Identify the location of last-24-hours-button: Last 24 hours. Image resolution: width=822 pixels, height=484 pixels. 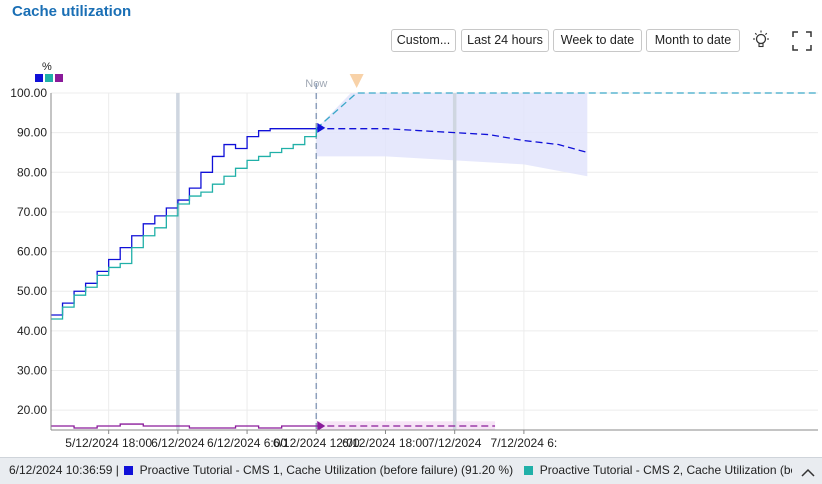
(505, 40).